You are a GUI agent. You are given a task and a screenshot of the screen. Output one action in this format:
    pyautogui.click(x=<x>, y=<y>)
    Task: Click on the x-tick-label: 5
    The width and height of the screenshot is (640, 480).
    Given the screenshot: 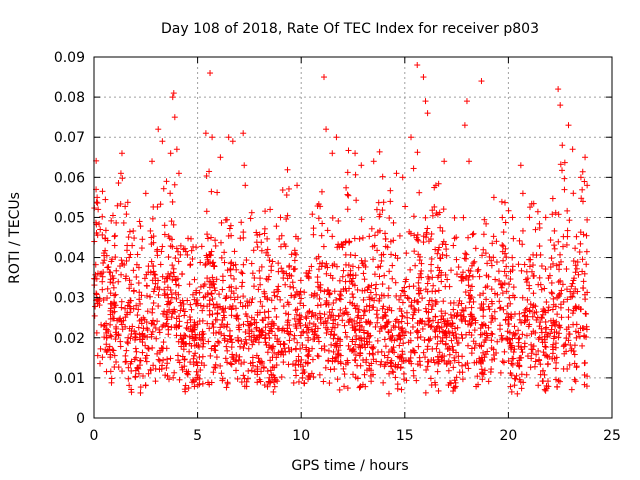 What is the action you would take?
    pyautogui.click(x=197, y=436)
    